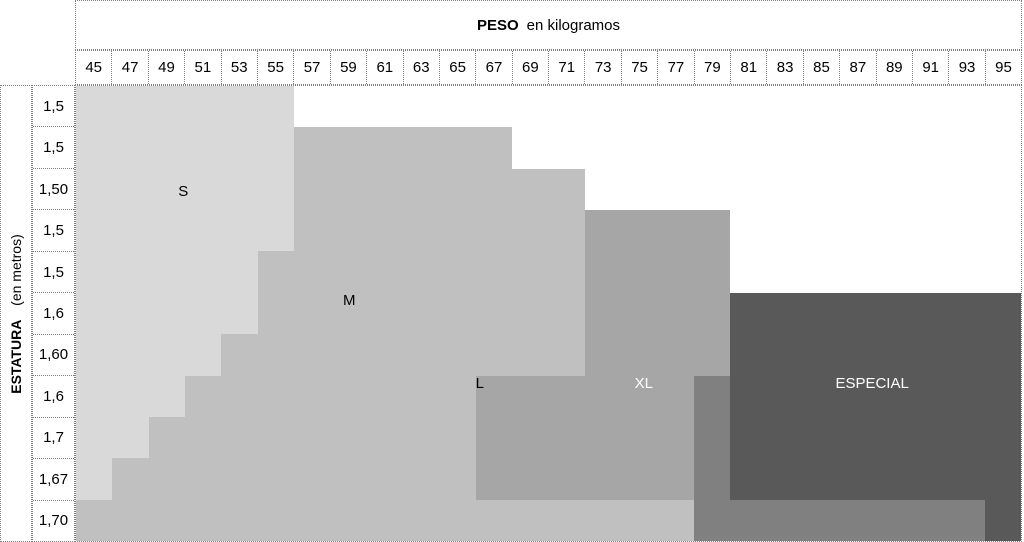 The height and width of the screenshot is (542, 1024). What do you see at coordinates (494, 67) in the screenshot?
I see `weight-header-cell: 67` at bounding box center [494, 67].